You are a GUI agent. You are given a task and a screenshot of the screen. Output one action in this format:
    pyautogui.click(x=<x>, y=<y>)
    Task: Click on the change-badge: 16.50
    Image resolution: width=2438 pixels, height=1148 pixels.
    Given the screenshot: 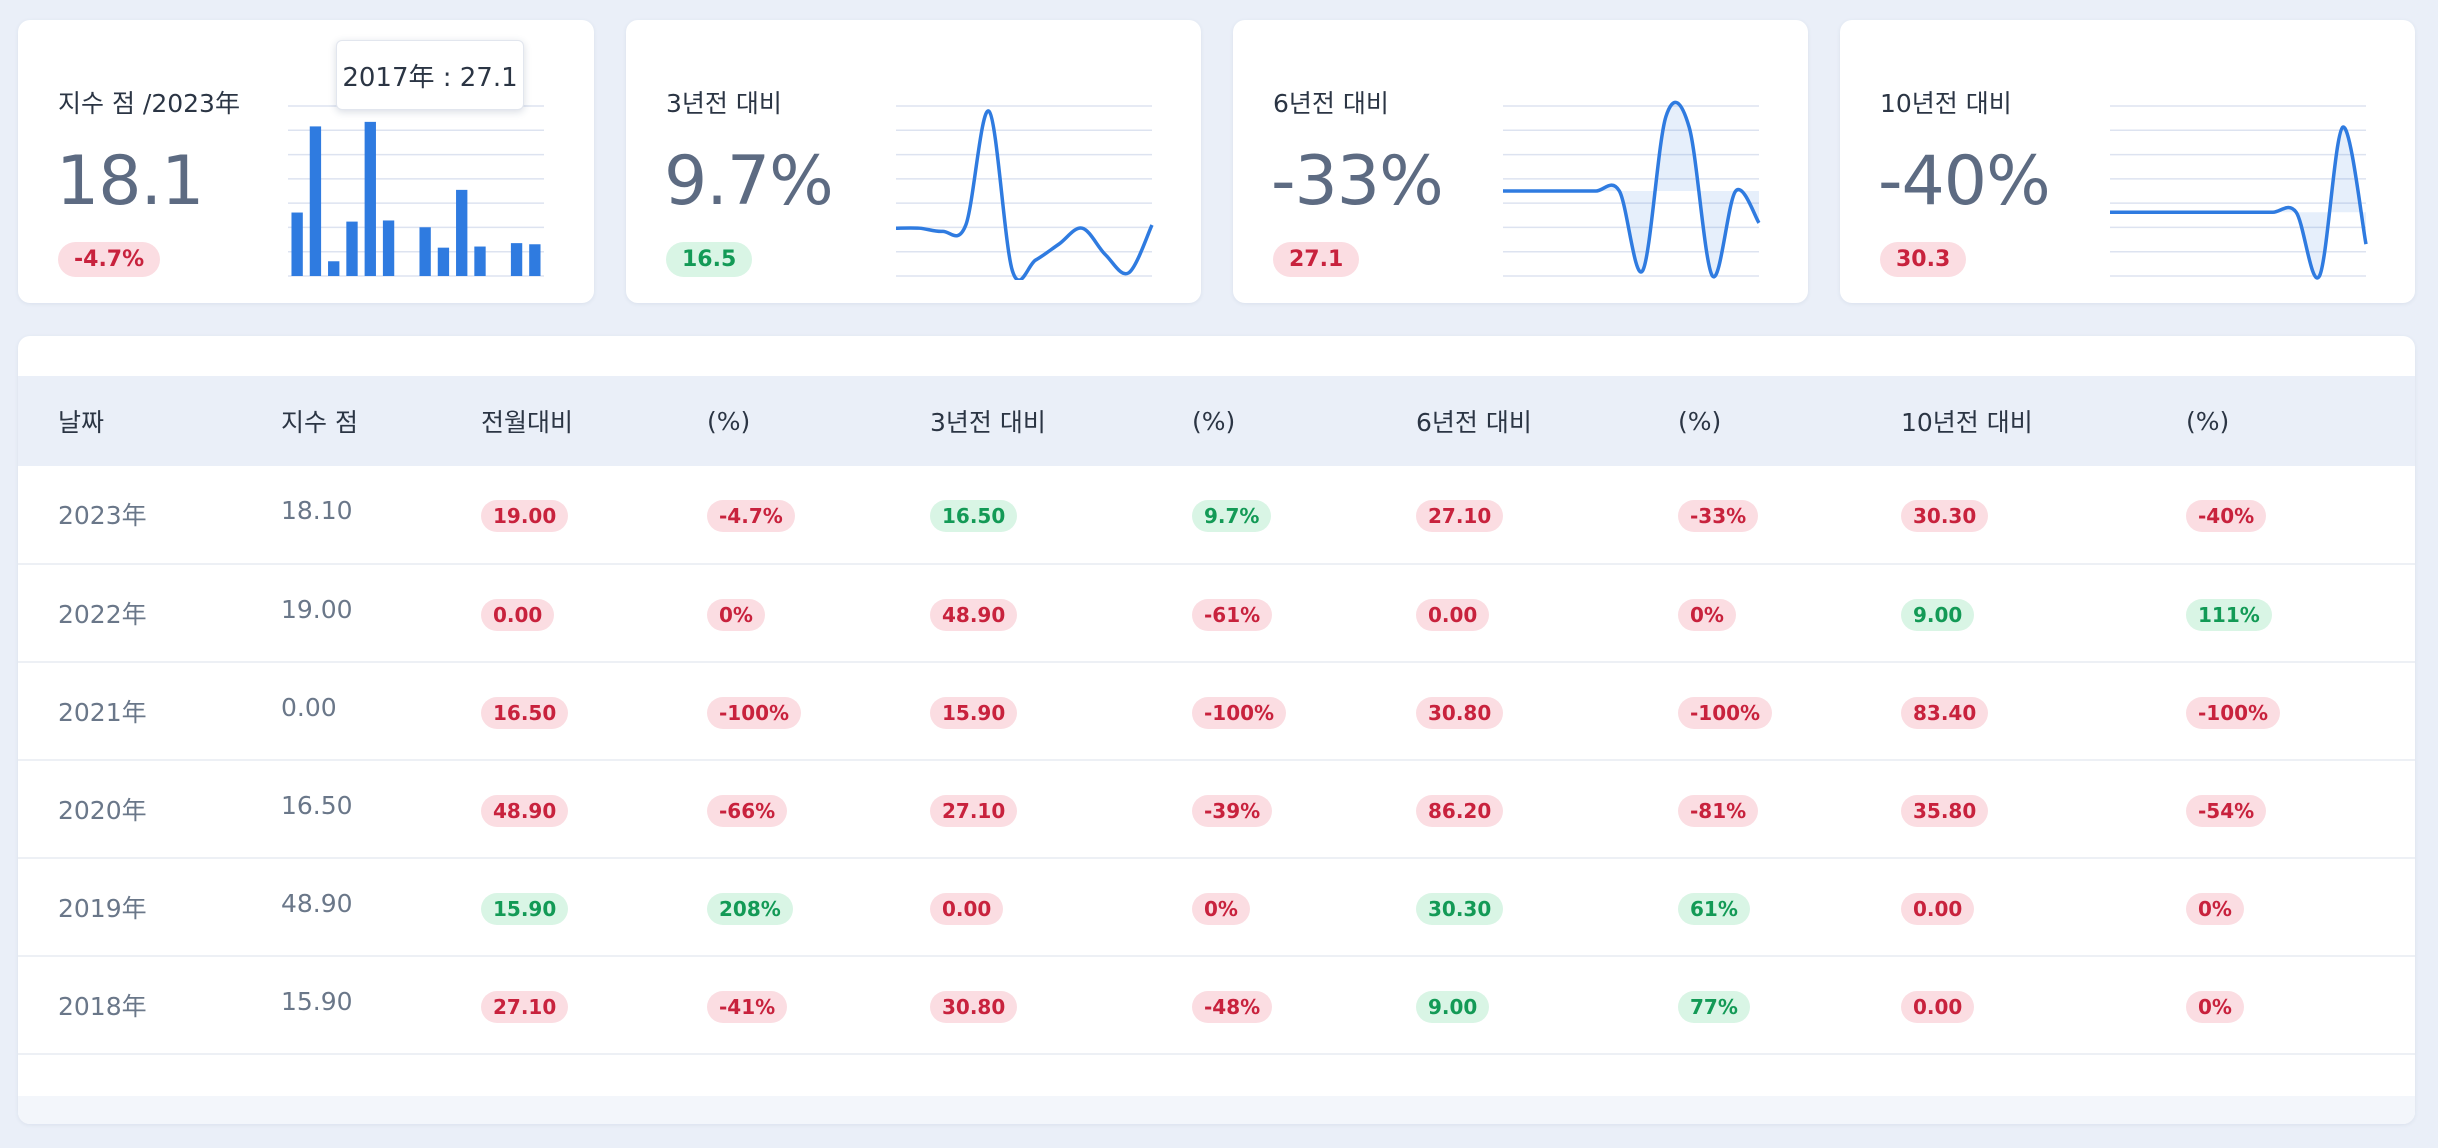 What is the action you would take?
    pyautogui.click(x=974, y=516)
    